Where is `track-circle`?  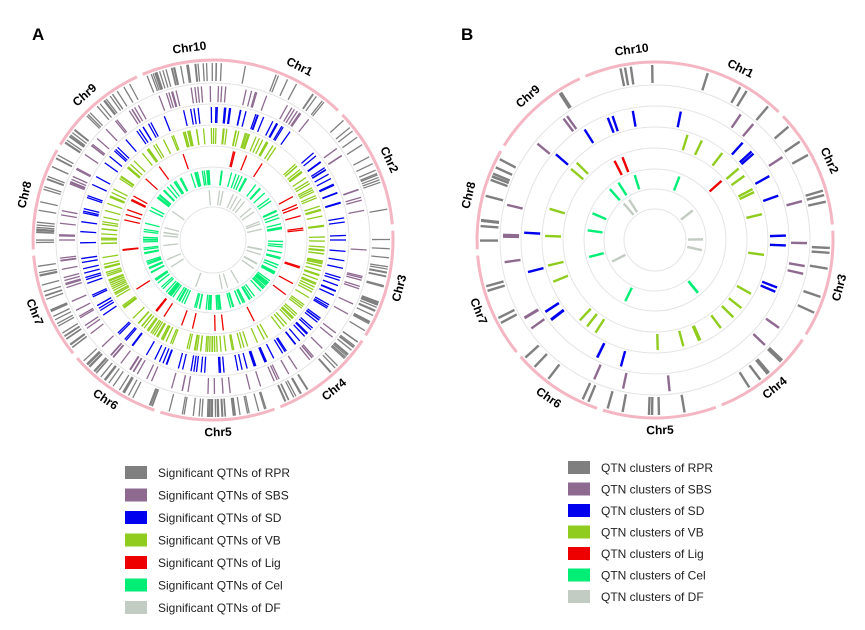 track-circle is located at coordinates (655, 240).